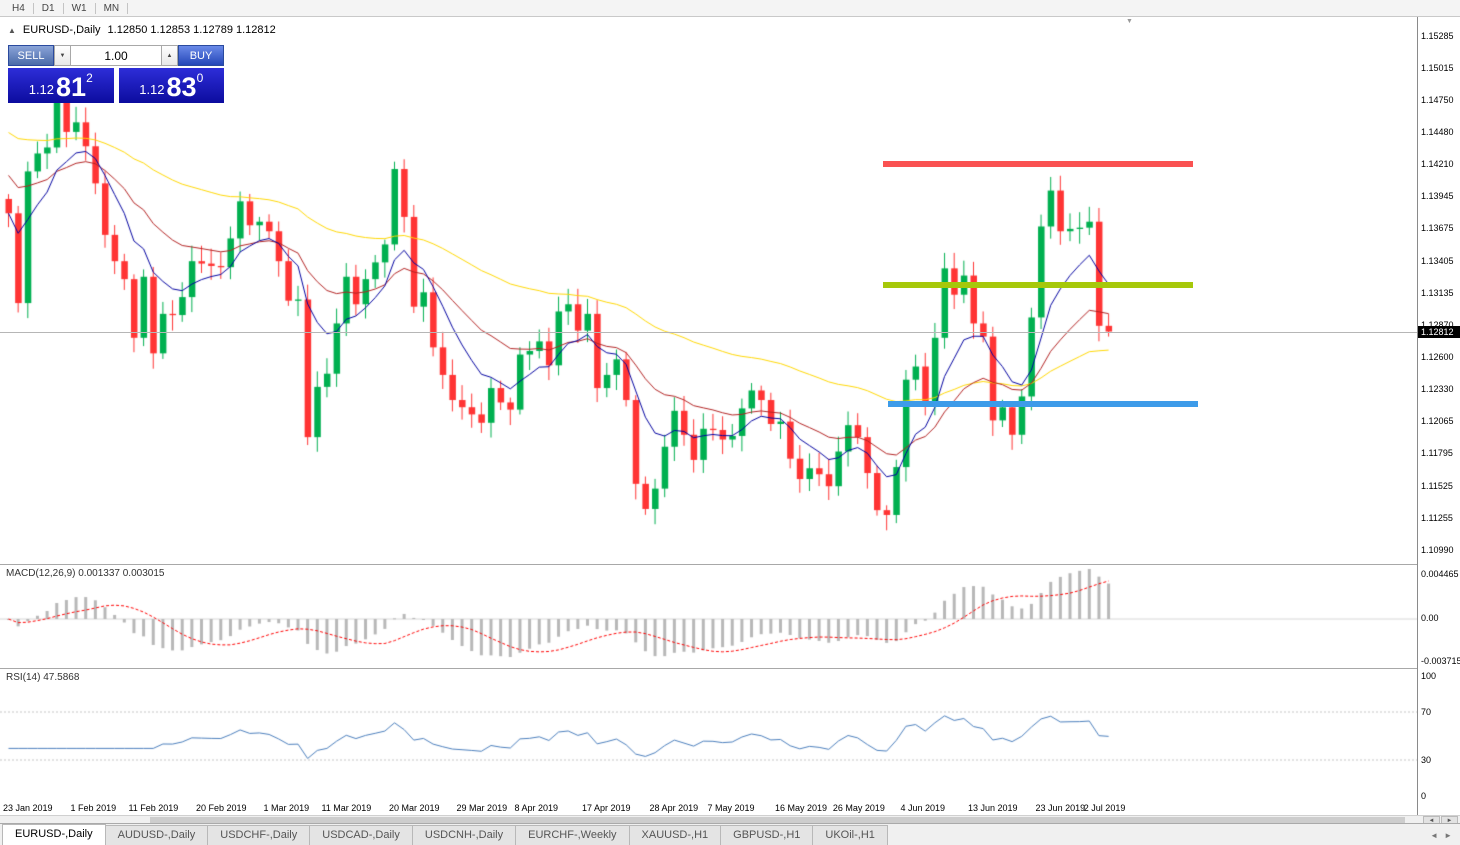 Image resolution: width=1460 pixels, height=845 pixels. I want to click on date-axis-label: 7 May 2019, so click(731, 808).